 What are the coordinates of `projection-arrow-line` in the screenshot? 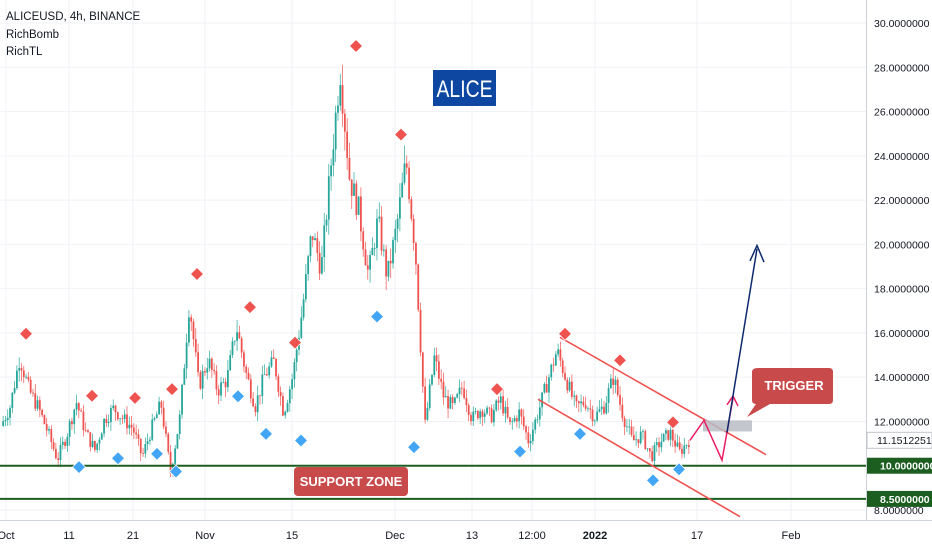 It's located at (742, 340).